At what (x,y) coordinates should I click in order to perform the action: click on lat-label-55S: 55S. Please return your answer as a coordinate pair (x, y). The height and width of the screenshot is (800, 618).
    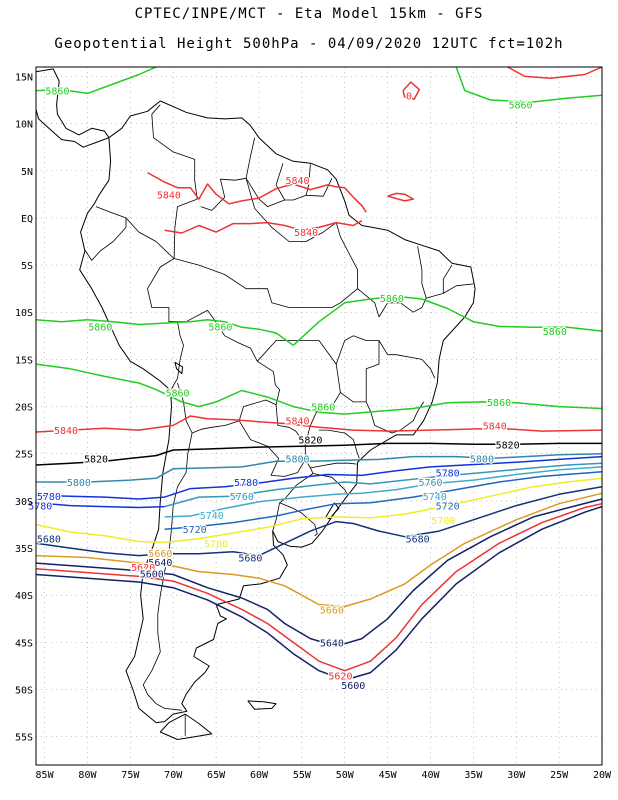
    Looking at the image, I should click on (24, 738).